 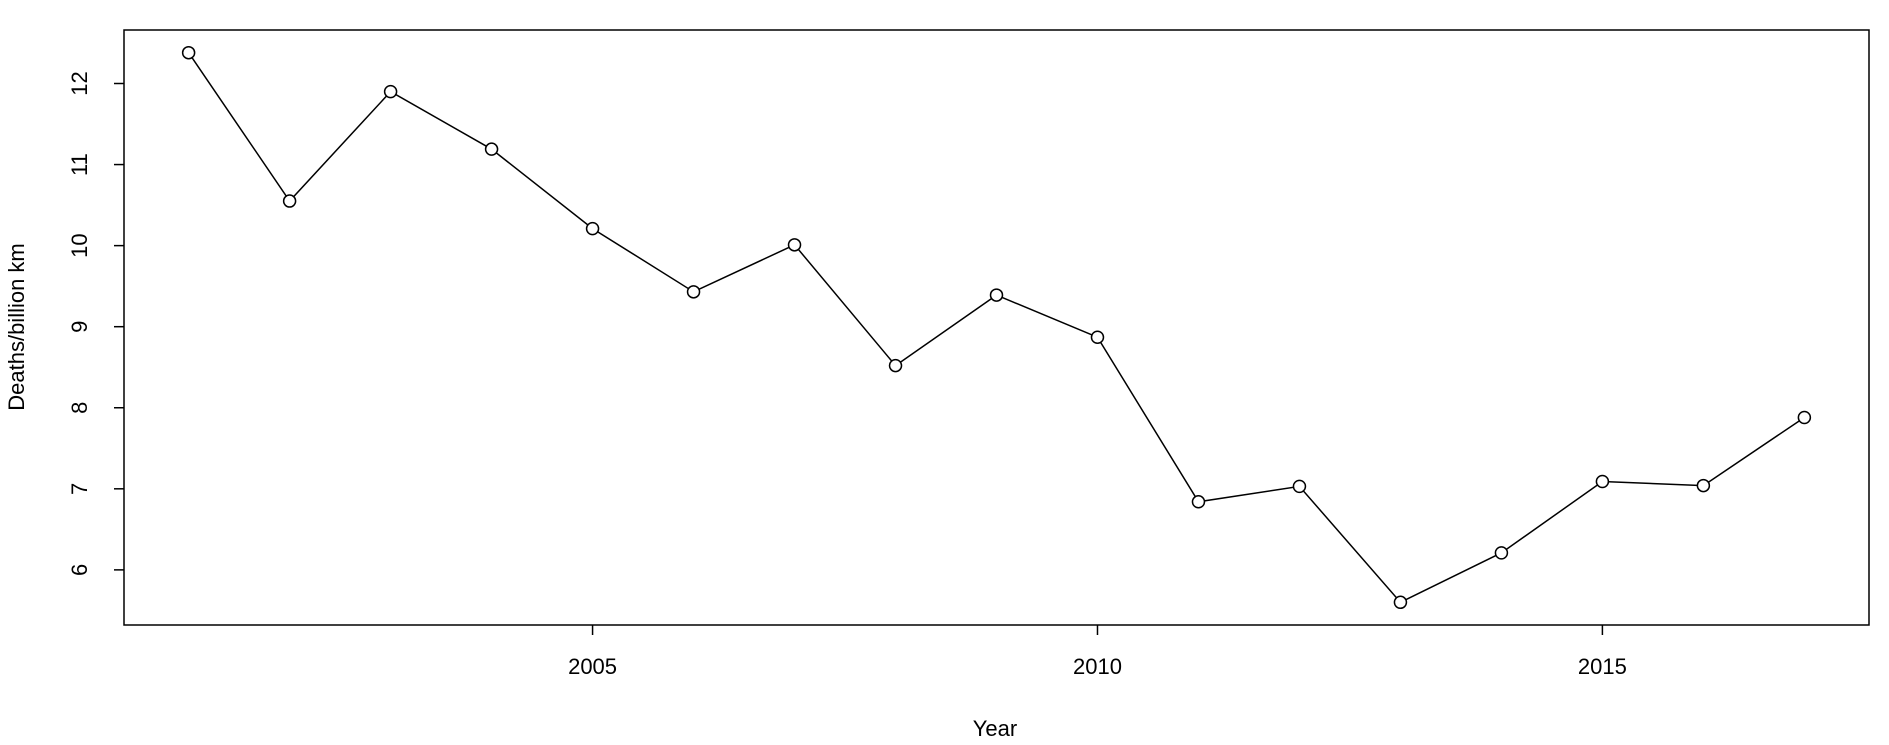 I want to click on y-tick-label: 6, so click(x=79, y=570).